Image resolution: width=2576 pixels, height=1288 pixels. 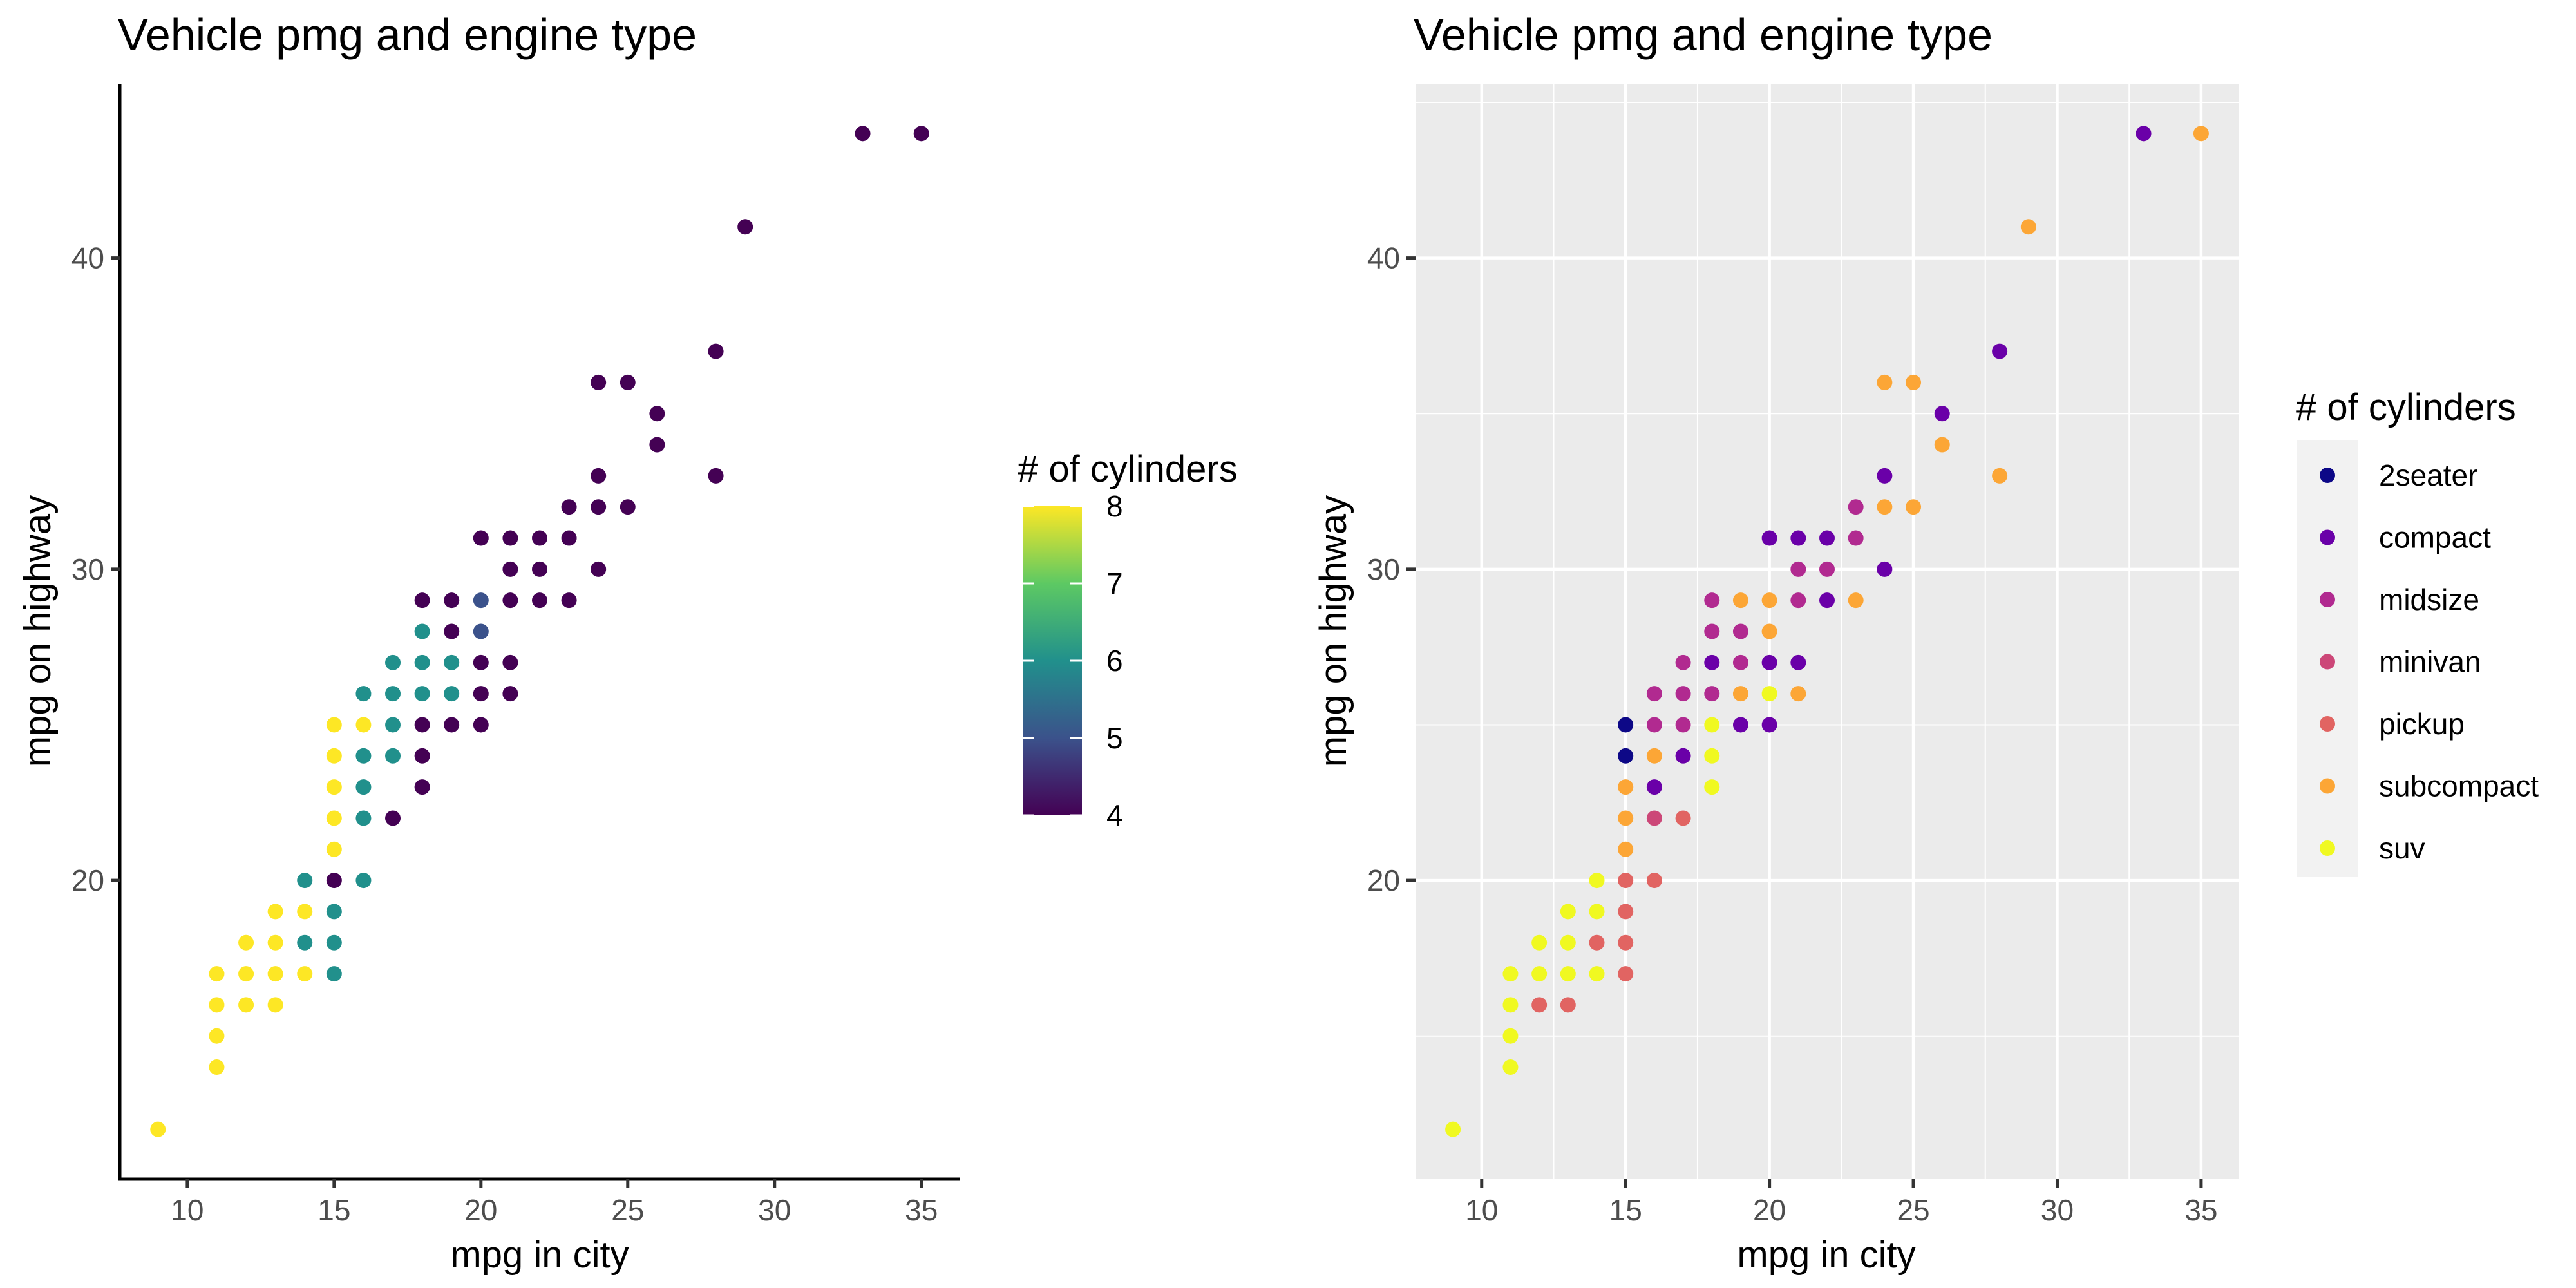 I want to click on colorbar-tick-label: 7, so click(x=1114, y=583).